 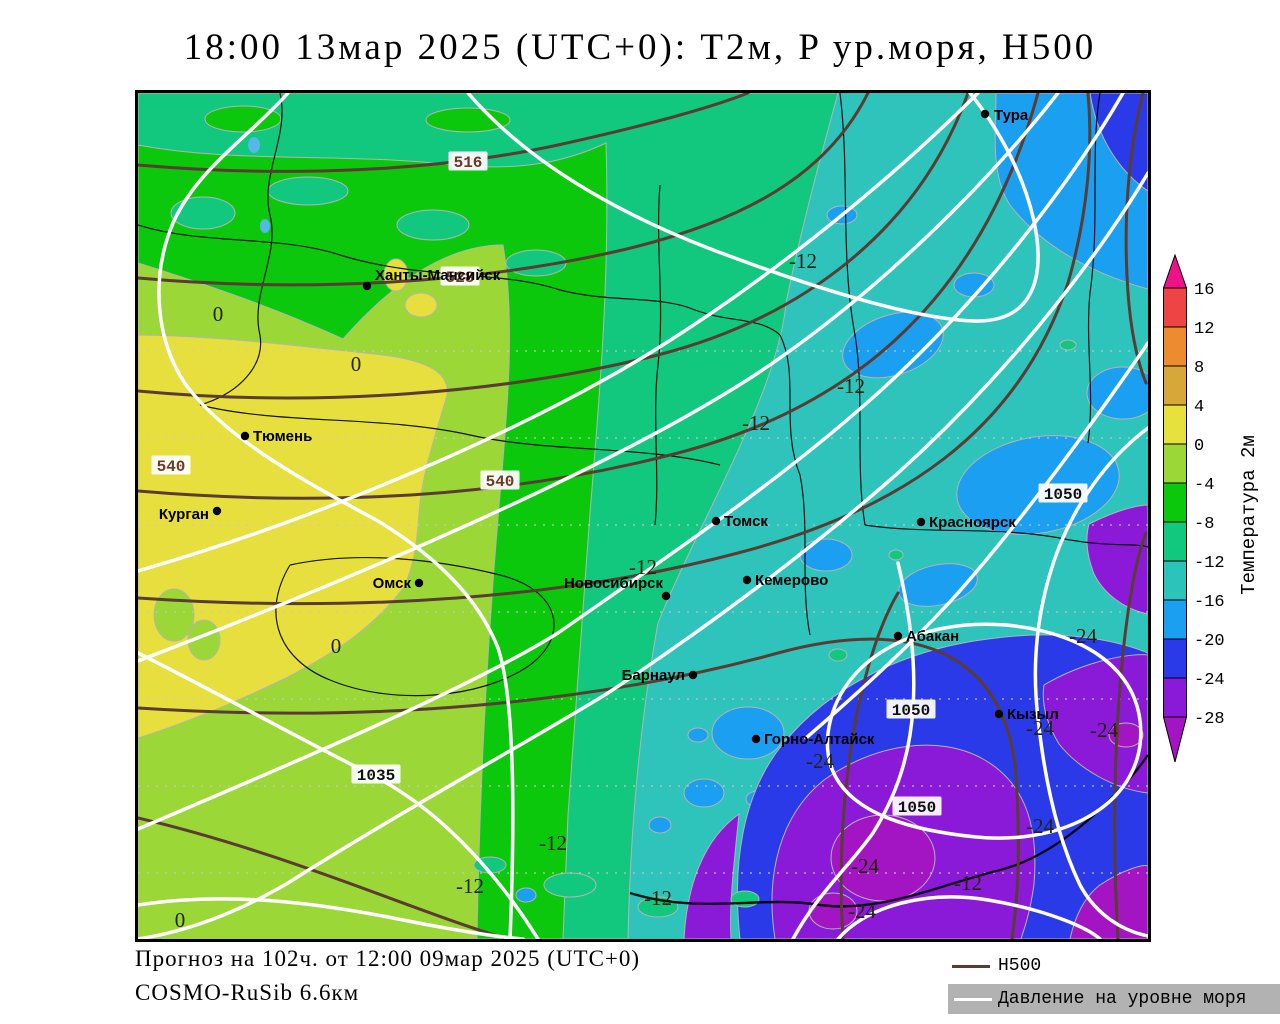 I want to click on colorbar-tick-label: -4, so click(x=1204, y=485).